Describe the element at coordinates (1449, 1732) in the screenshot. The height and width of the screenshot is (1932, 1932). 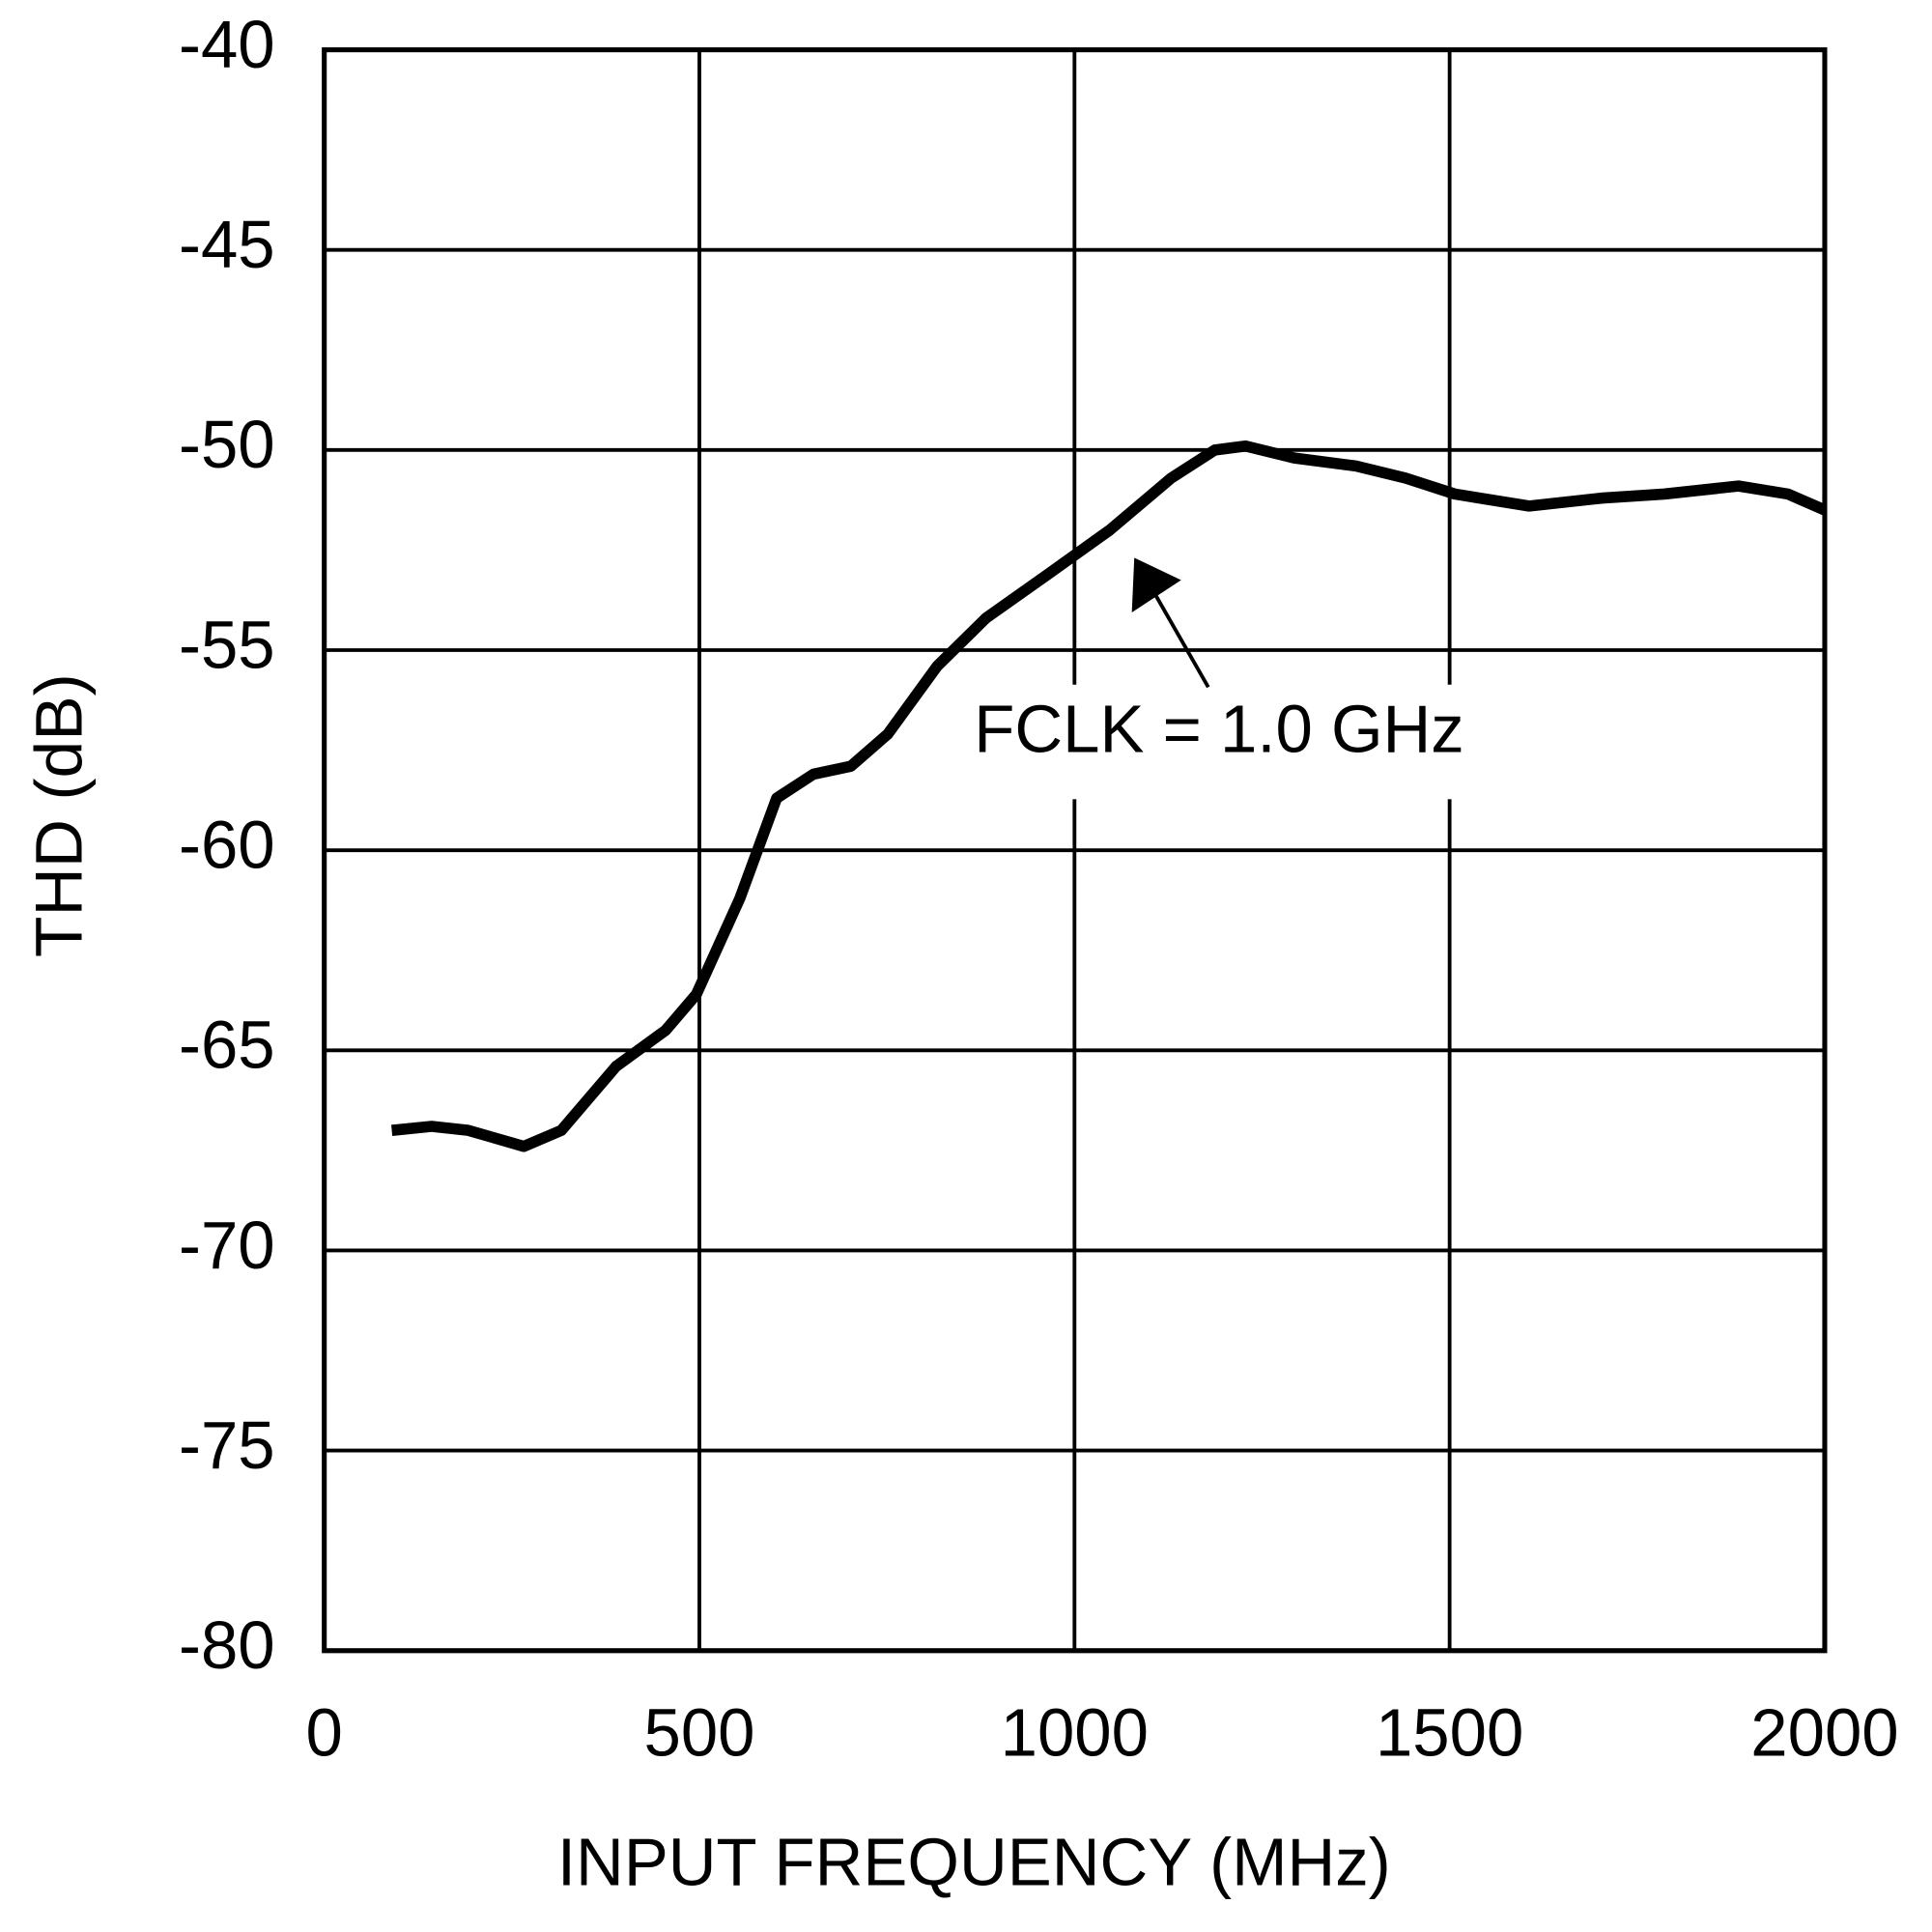
I see `x-tick-label: 1500` at that location.